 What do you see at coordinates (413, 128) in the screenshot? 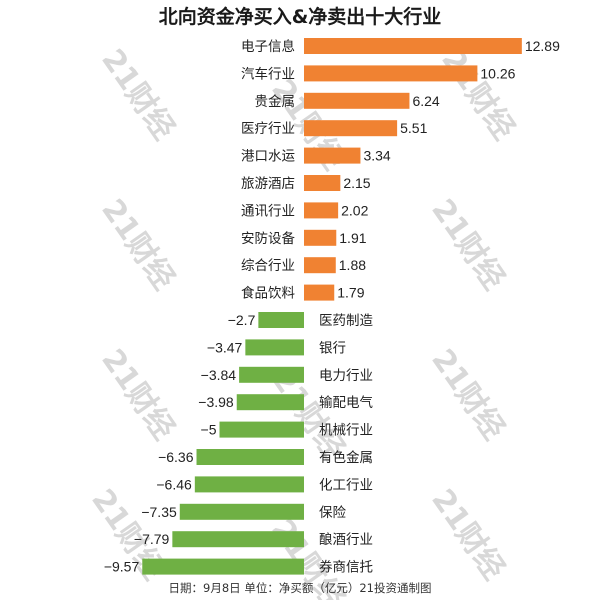
I see `value-label-4: 5.51` at bounding box center [413, 128].